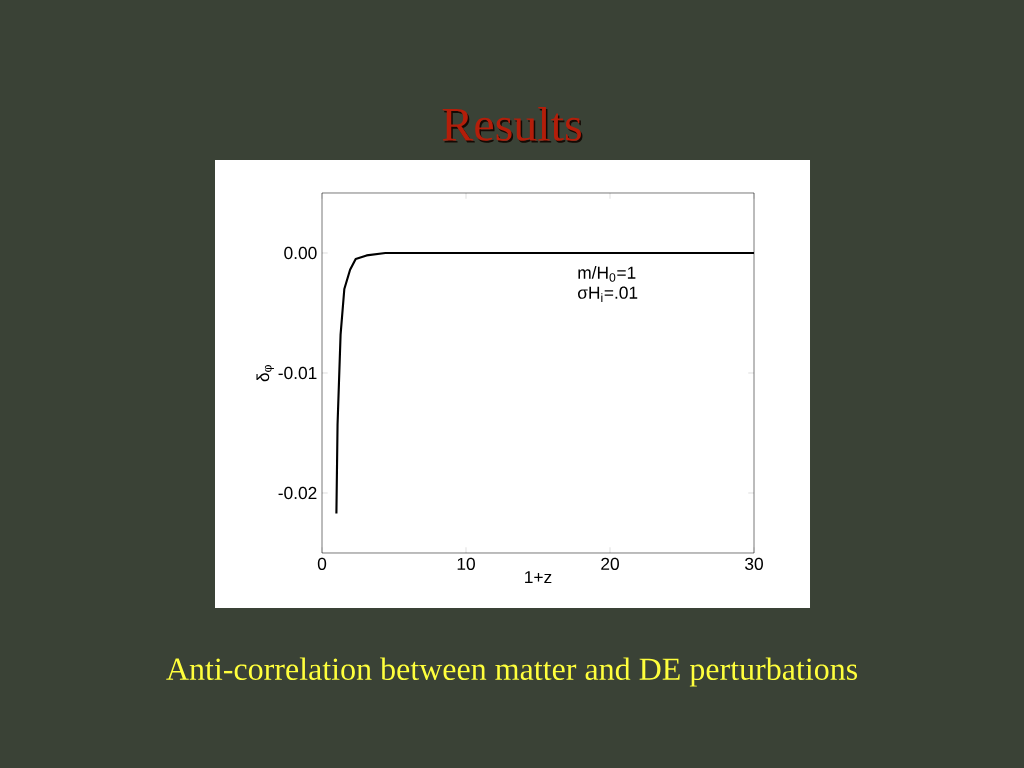 The width and height of the screenshot is (1024, 768). I want to click on chart-title: Results, so click(511, 124).